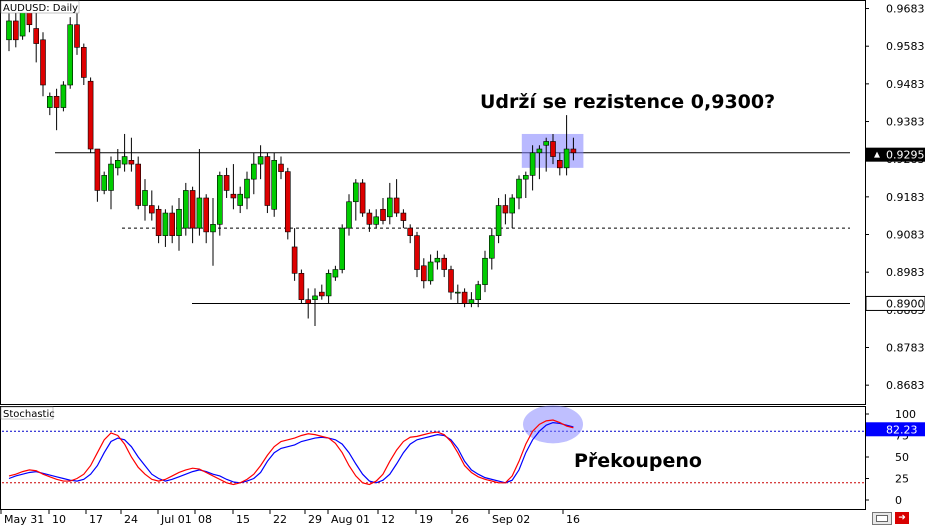  Describe the element at coordinates (388, 519) in the screenshot. I see `x-tick-label: 12` at that location.